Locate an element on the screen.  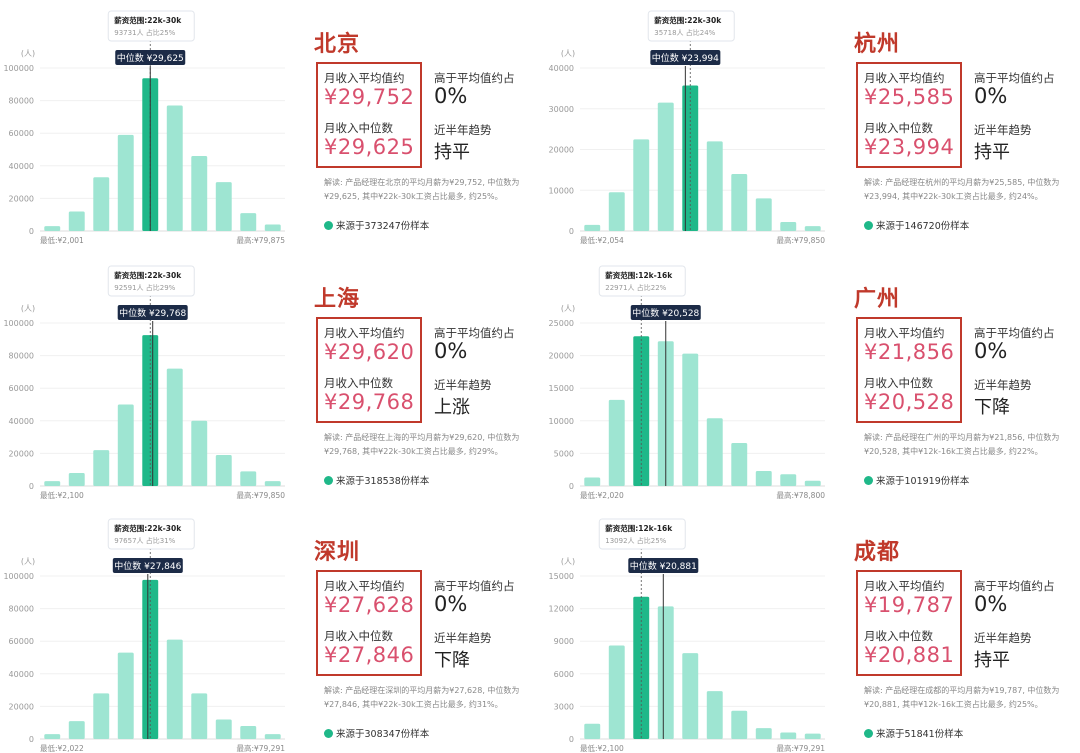
sample-source: 来源于101919份样本 is located at coordinates (916, 480).